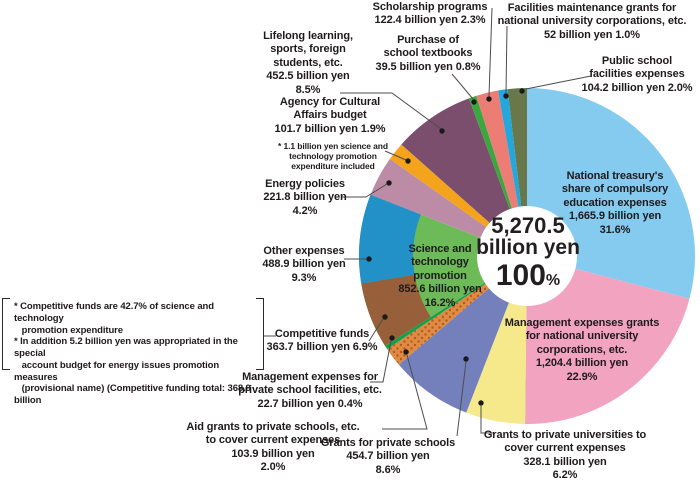 The image size is (700, 483). I want to click on callout-line-competitive, so click(376, 330).